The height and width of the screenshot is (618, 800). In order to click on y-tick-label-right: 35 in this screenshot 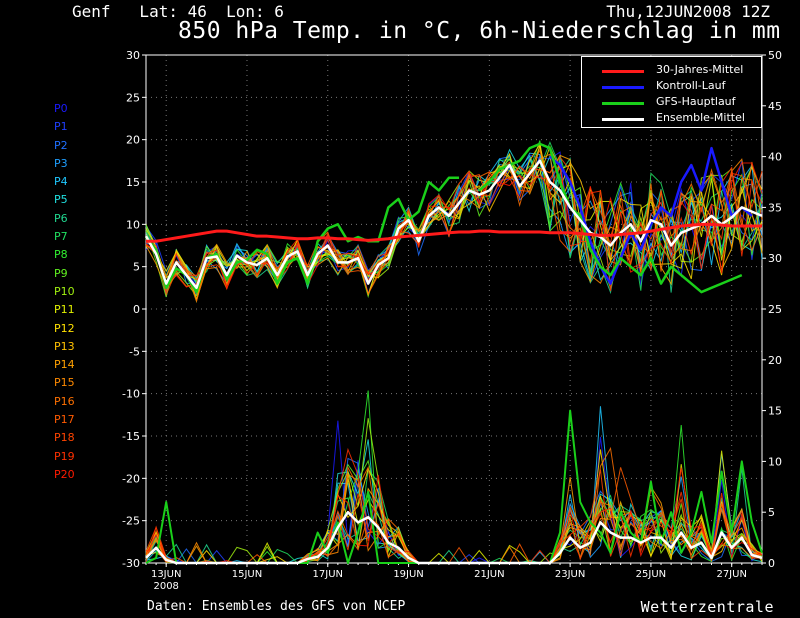, I will do `click(775, 207)`.